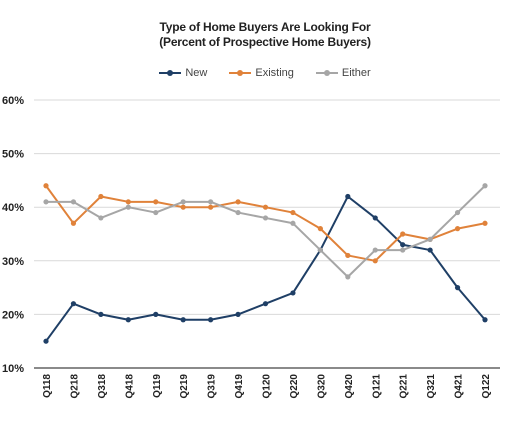 The image size is (530, 442). Describe the element at coordinates (274, 73) in the screenshot. I see `legend-label-existing: Existing` at that location.